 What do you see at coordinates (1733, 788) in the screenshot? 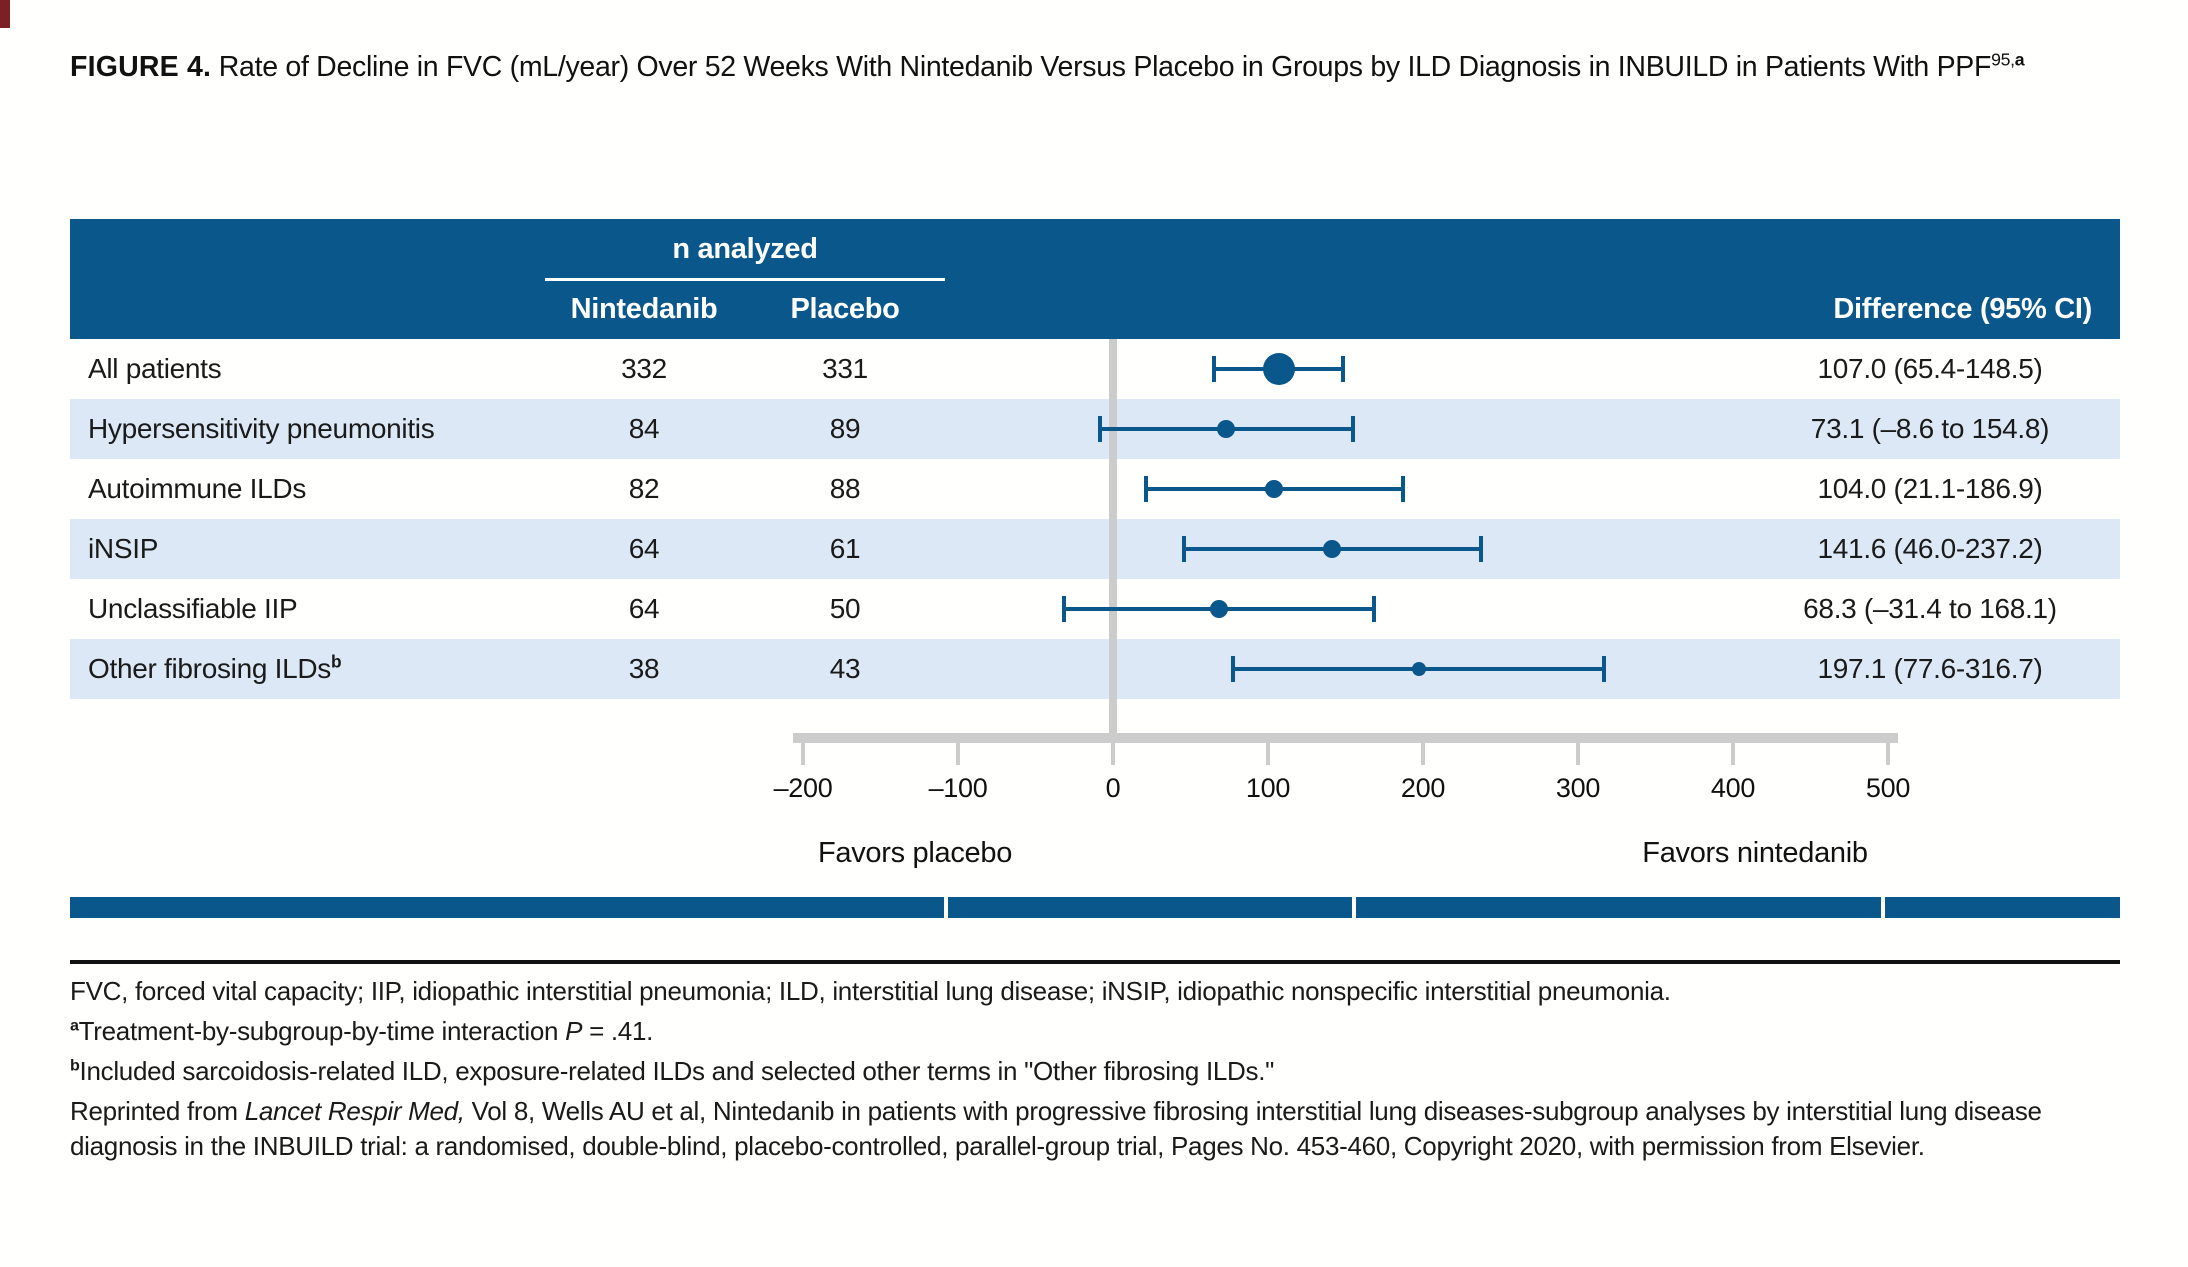
I see `x-axis-tick-label: 400` at bounding box center [1733, 788].